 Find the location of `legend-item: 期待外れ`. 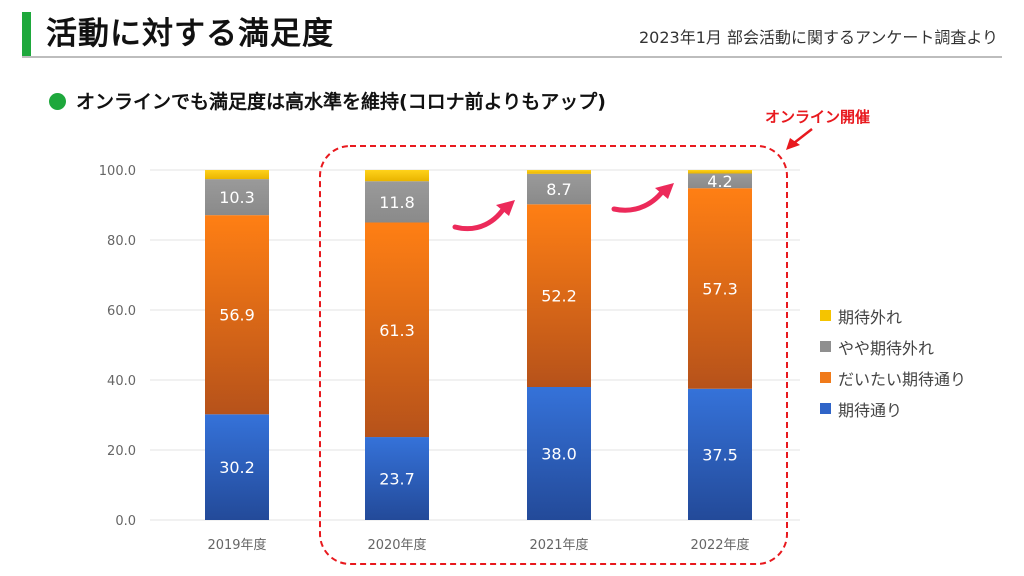

legend-item: 期待外れ is located at coordinates (893, 315).